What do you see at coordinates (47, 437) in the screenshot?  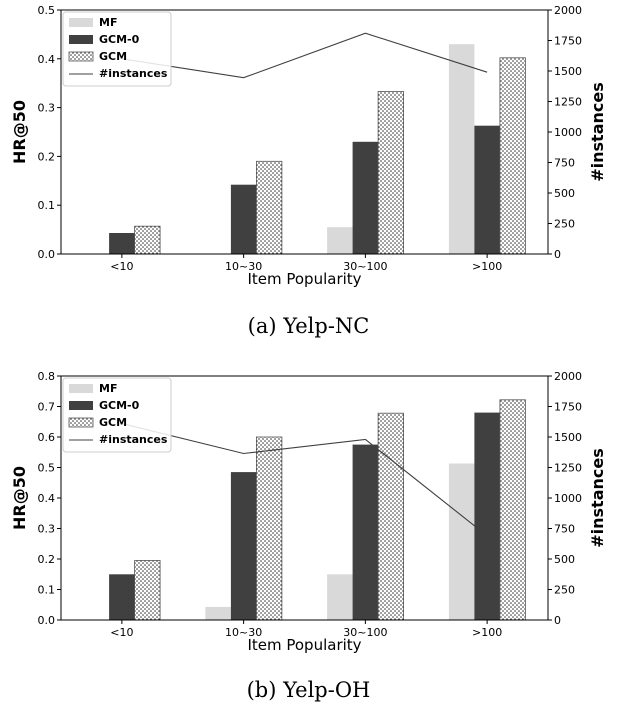 I see `ytick-label: 0.6` at bounding box center [47, 437].